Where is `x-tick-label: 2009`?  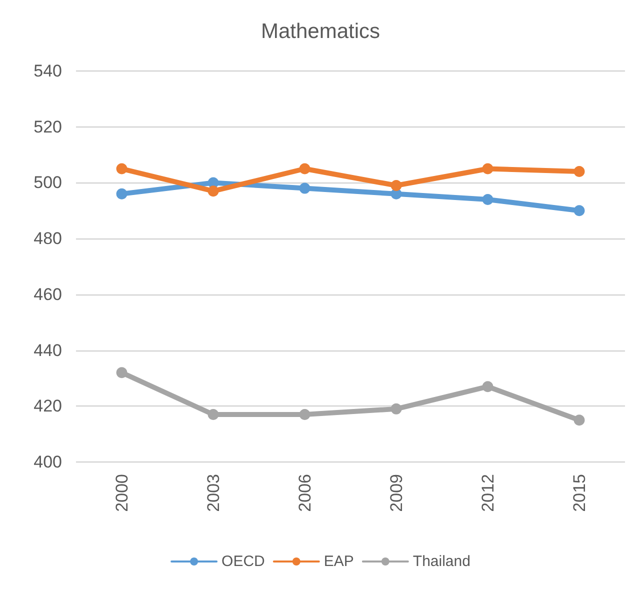
x-tick-label: 2009 is located at coordinates (396, 493).